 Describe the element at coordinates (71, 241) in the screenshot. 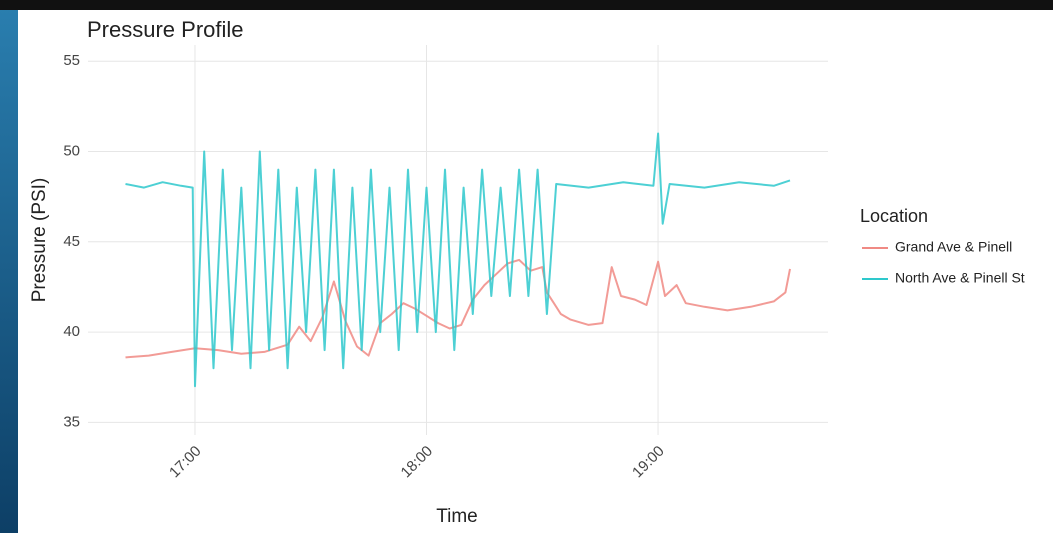

I see `y-tick-label: 45` at that location.